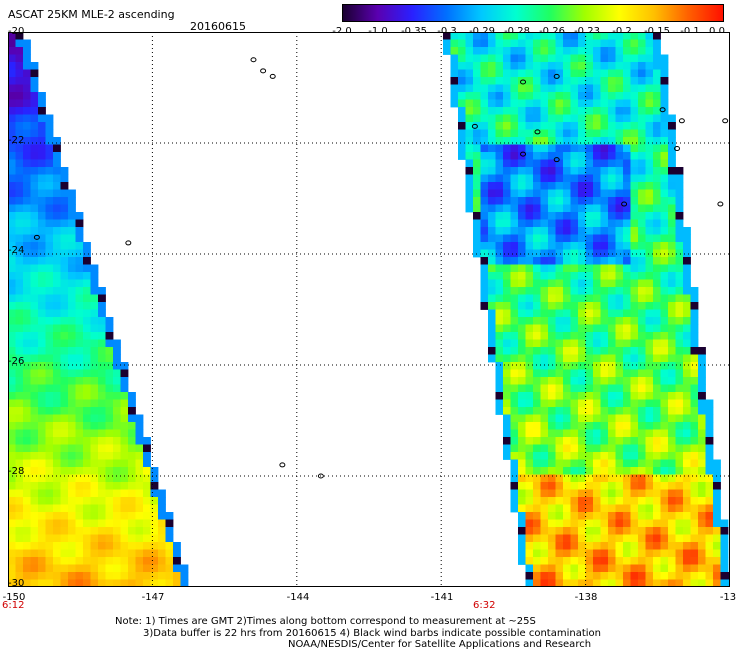 This screenshot has width=740, height=651. I want to click on colorbar-label: -0.2, so click(622, 31).